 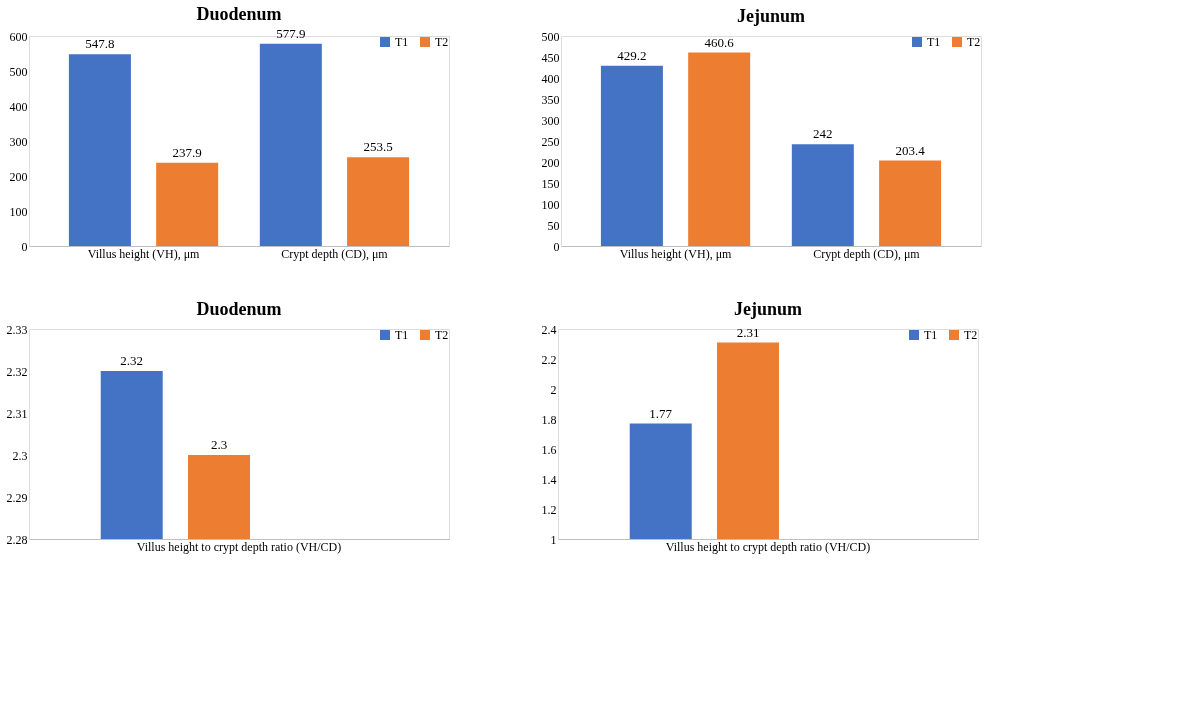 I want to click on y-tick-label: 1.6, so click(x=549, y=449).